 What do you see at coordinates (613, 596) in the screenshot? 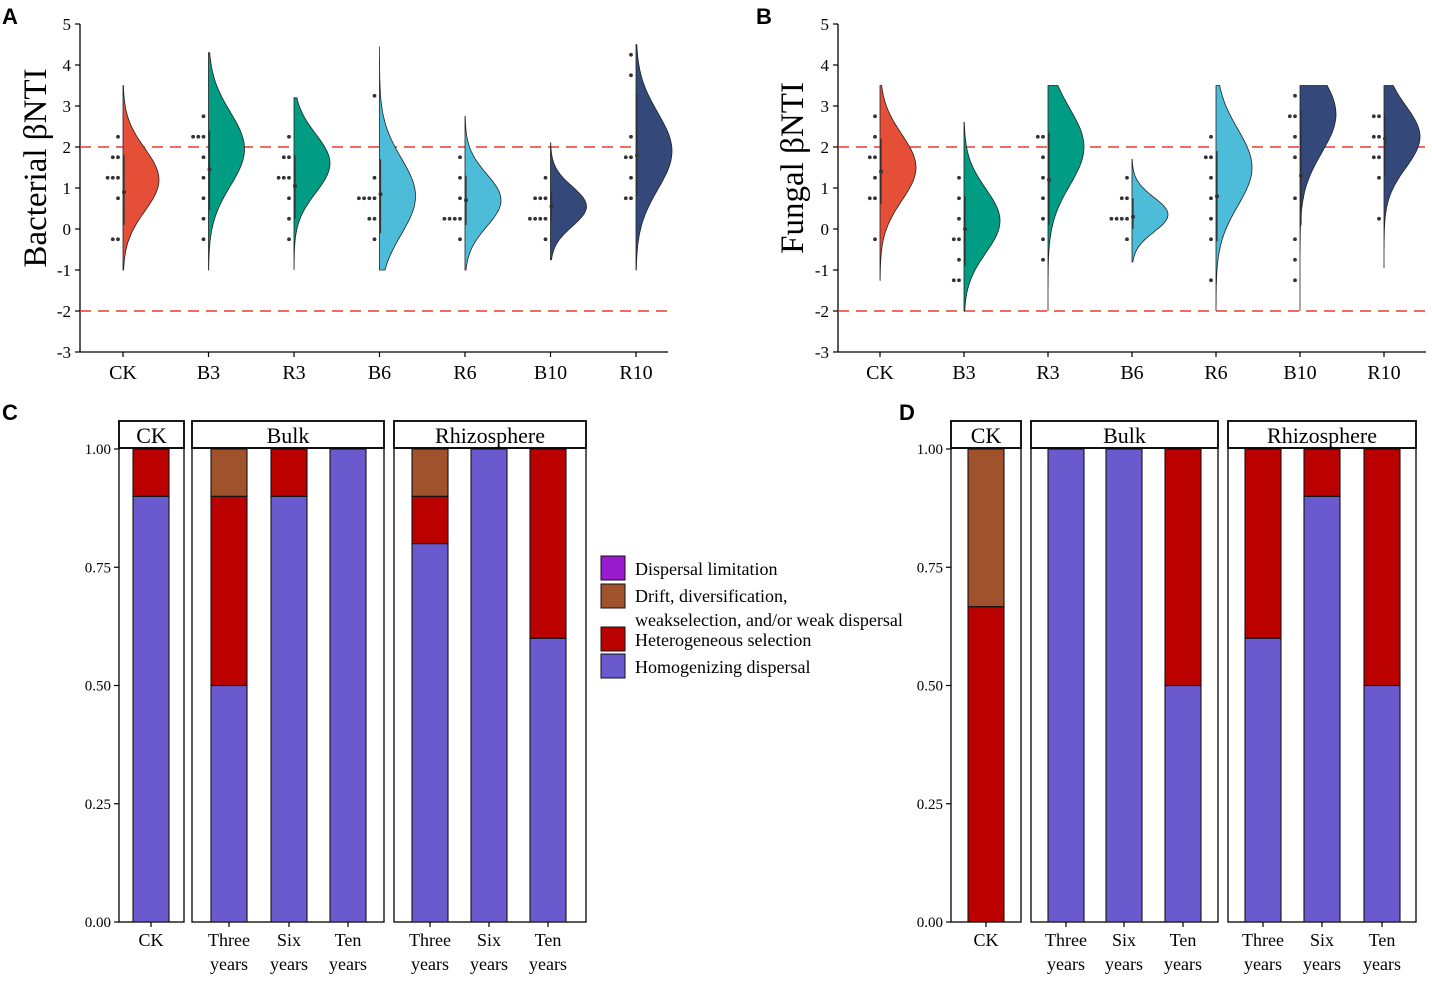
I see `legend-swatch-drift` at bounding box center [613, 596].